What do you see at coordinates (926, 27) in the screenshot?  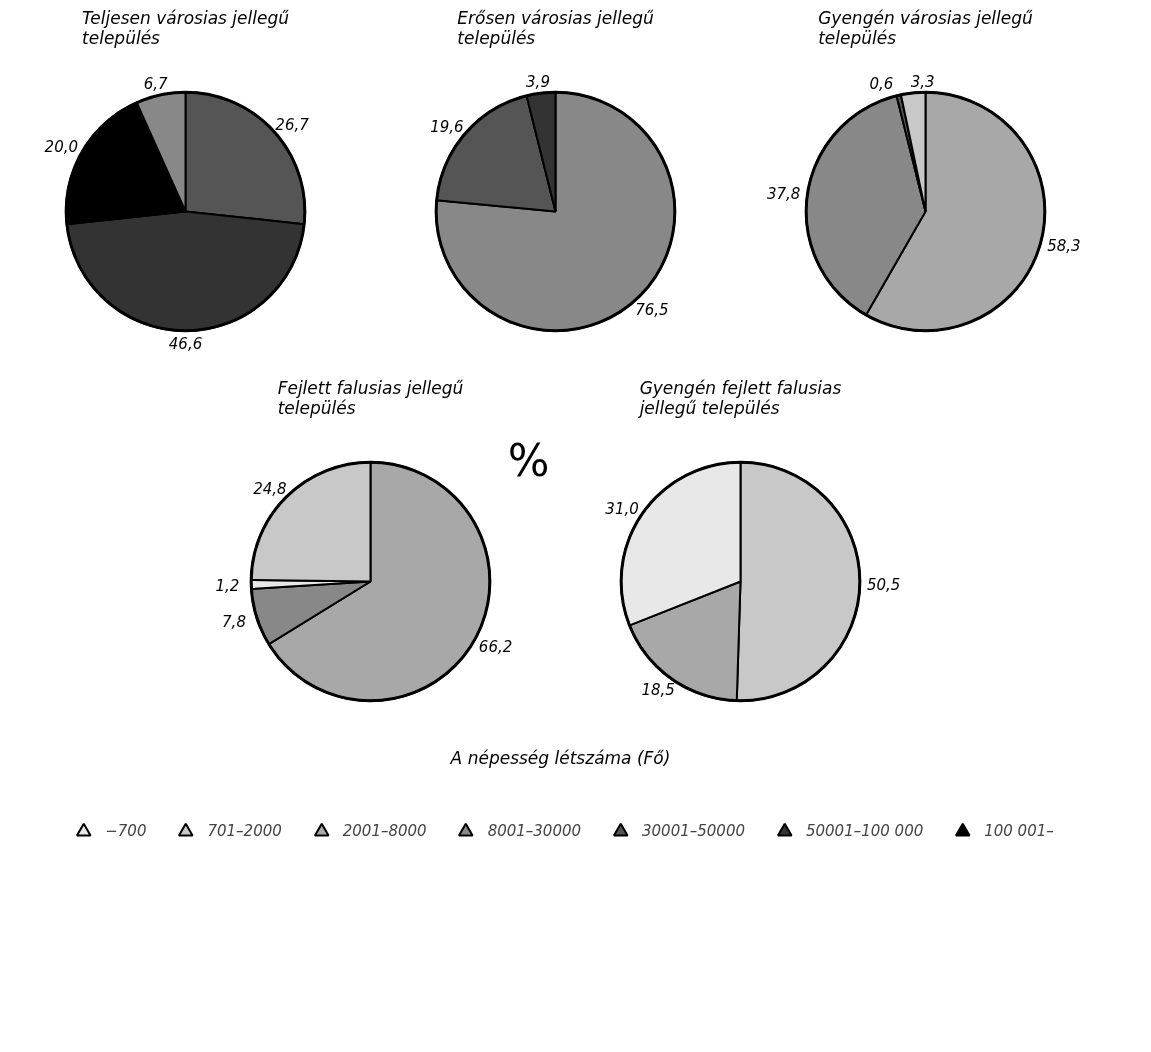 I see `chart-title: Gyengén városias jellegű település` at bounding box center [926, 27].